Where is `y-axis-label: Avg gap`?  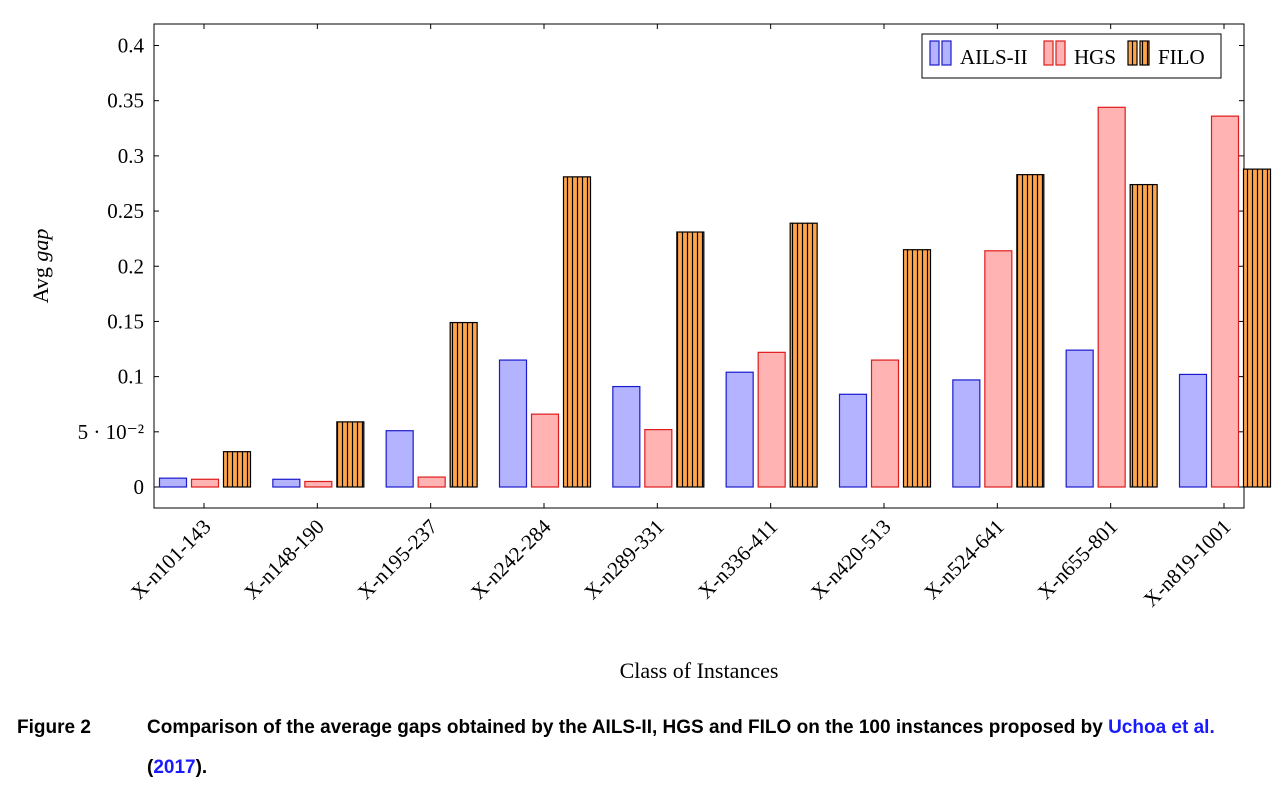
y-axis-label: Avg gap is located at coordinates (40, 266).